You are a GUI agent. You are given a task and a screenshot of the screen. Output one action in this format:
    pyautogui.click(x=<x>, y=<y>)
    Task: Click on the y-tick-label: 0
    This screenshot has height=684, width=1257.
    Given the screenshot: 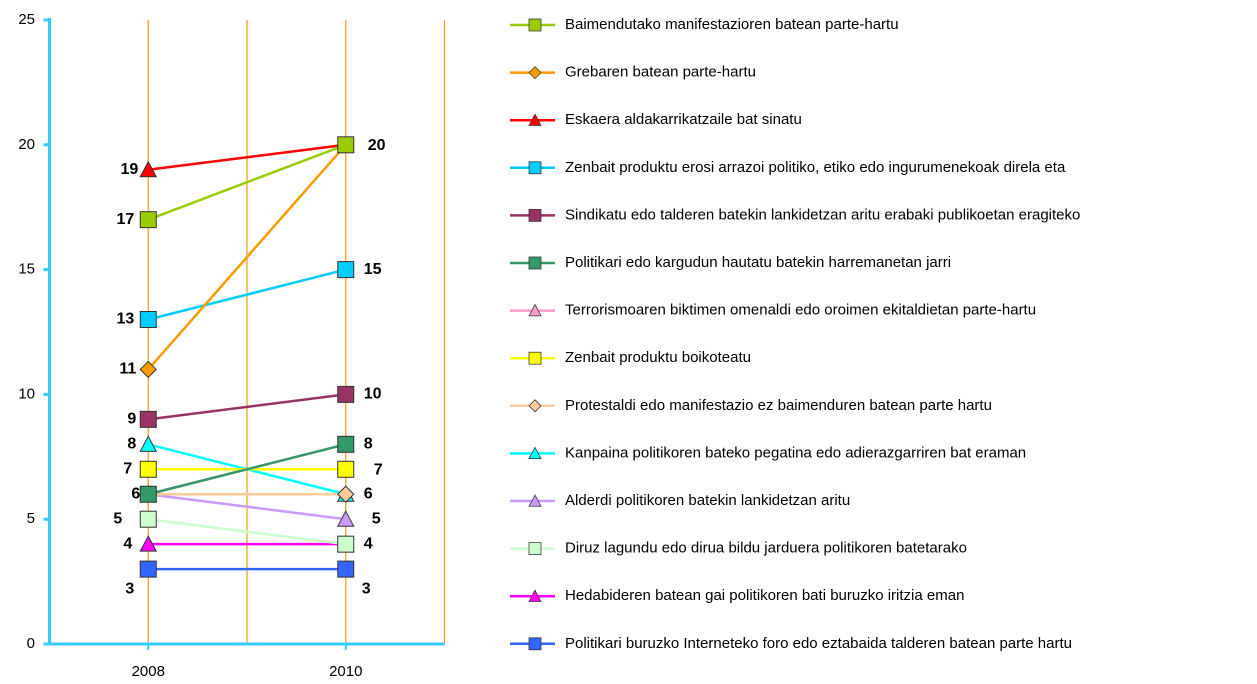 What is the action you would take?
    pyautogui.click(x=31, y=643)
    